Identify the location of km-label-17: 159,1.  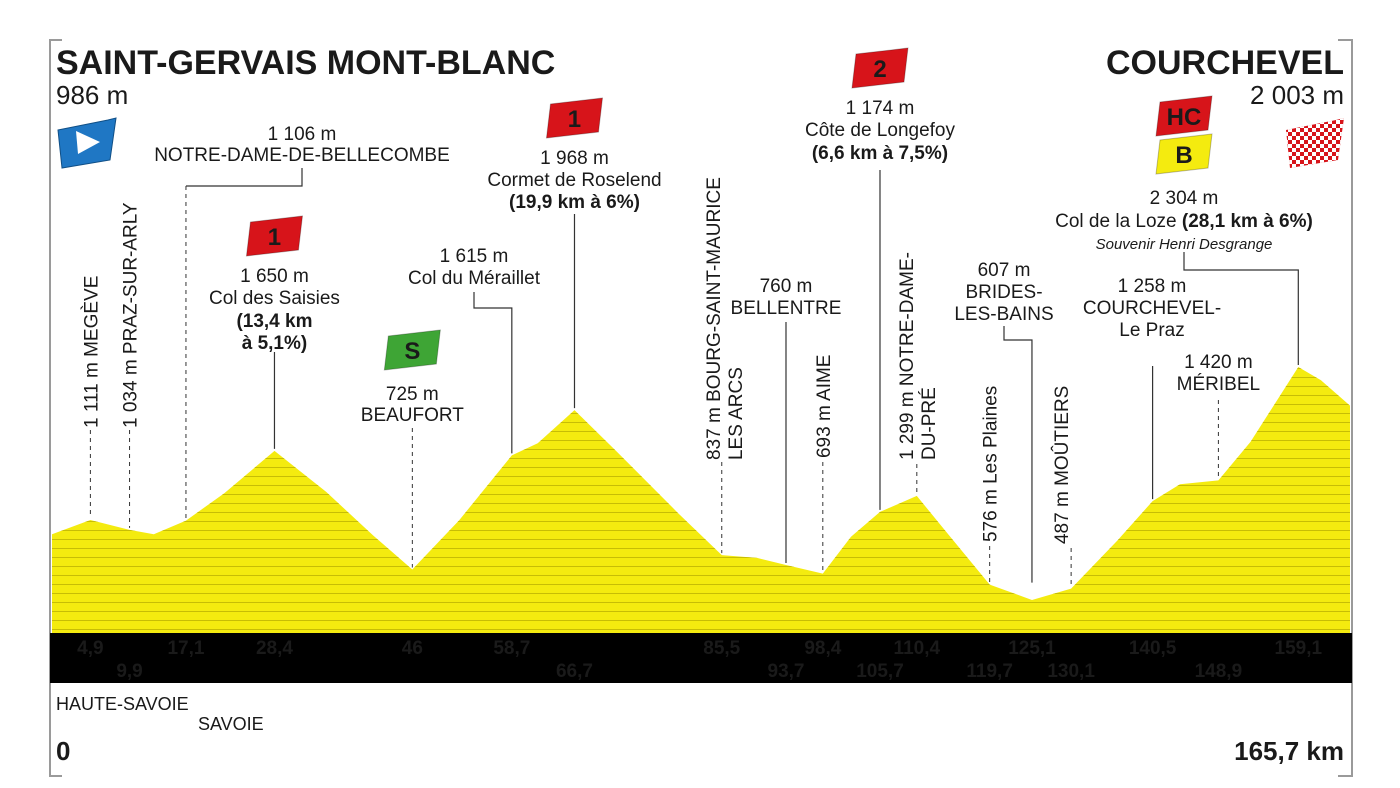
(1299, 648).